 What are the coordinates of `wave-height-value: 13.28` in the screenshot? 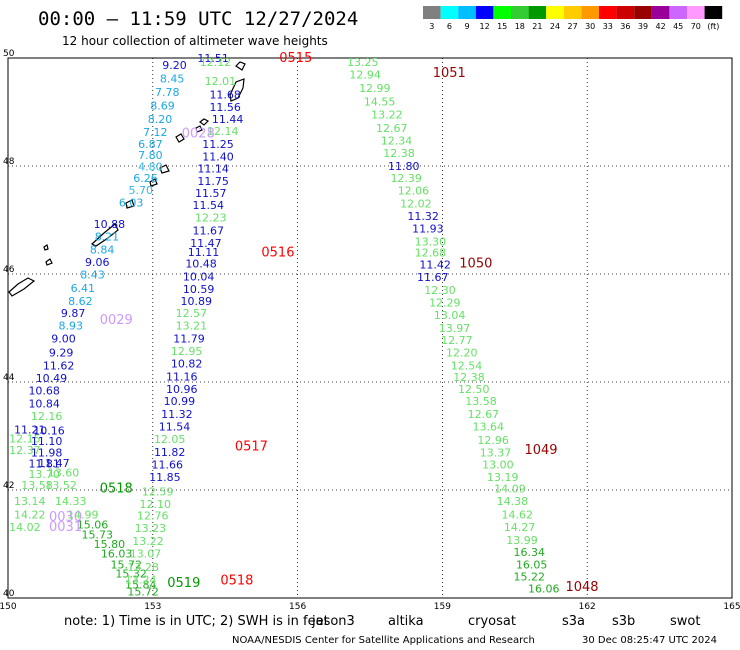 It's located at (143, 567).